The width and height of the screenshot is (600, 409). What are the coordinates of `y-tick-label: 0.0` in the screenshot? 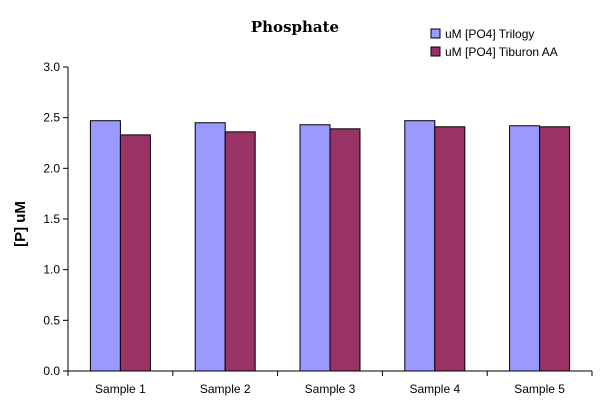 It's located at (51, 371).